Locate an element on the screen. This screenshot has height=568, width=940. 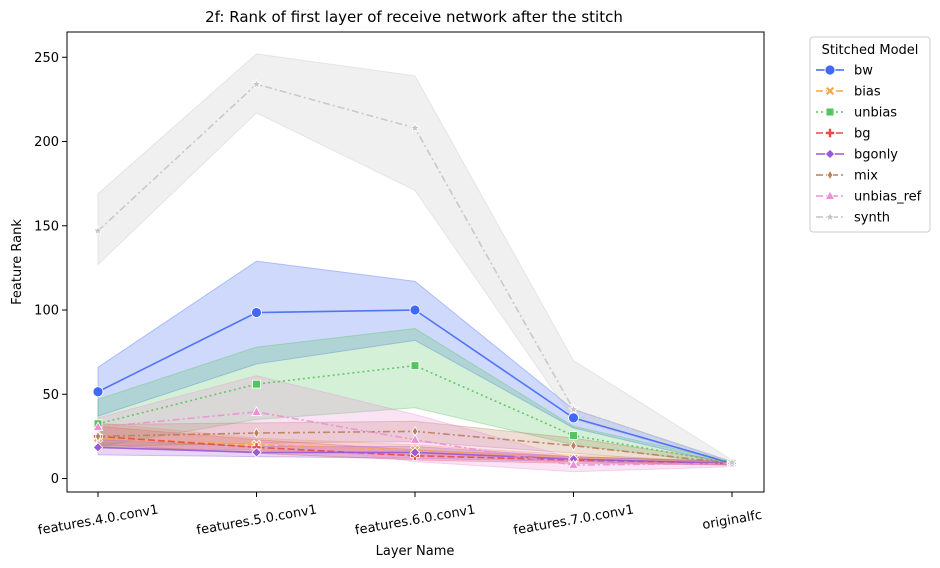
x-tick-label-1: features.5.0.conv1 is located at coordinates (256, 521).